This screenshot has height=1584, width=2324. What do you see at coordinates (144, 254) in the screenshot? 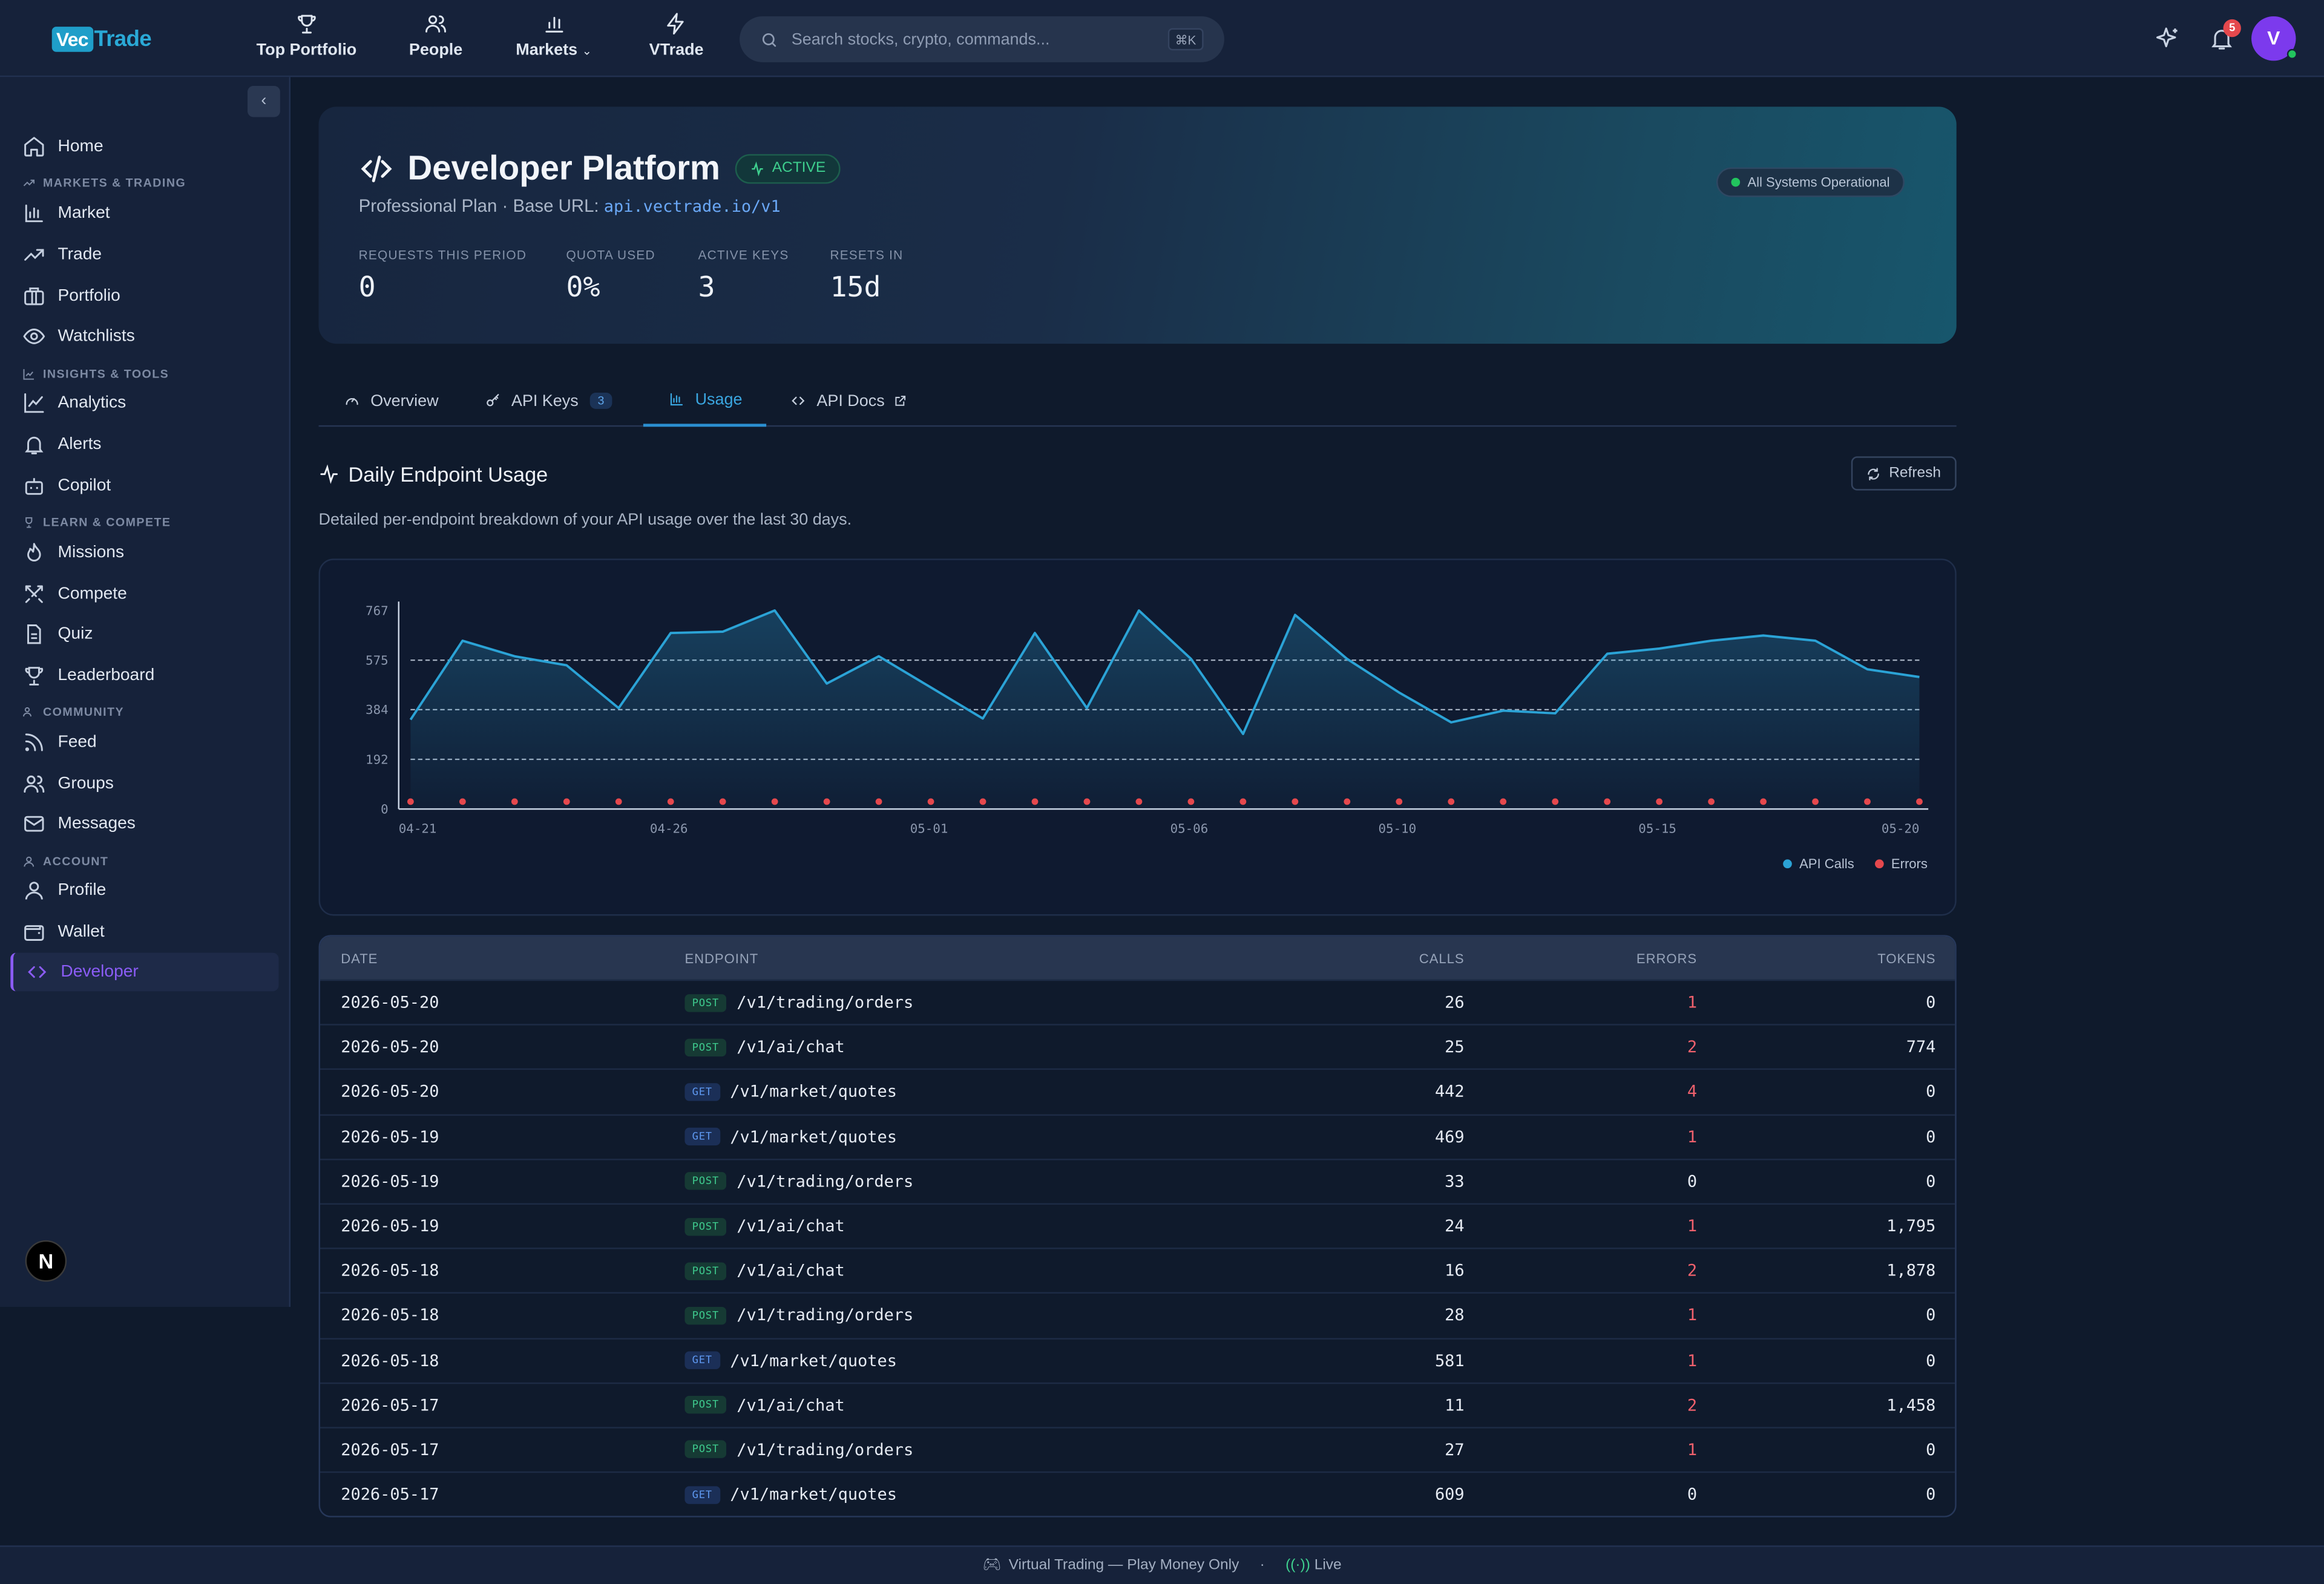
I see `sidebar-item-trade: Trade` at bounding box center [144, 254].